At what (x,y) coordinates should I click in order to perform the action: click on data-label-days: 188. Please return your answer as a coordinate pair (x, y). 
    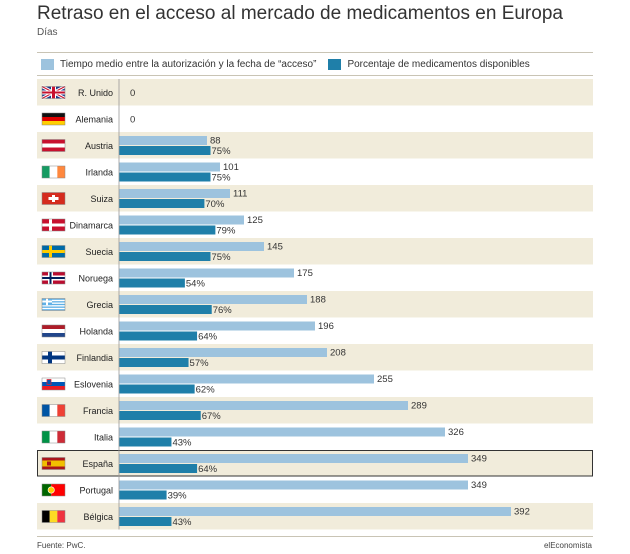
    Looking at the image, I should click on (318, 300).